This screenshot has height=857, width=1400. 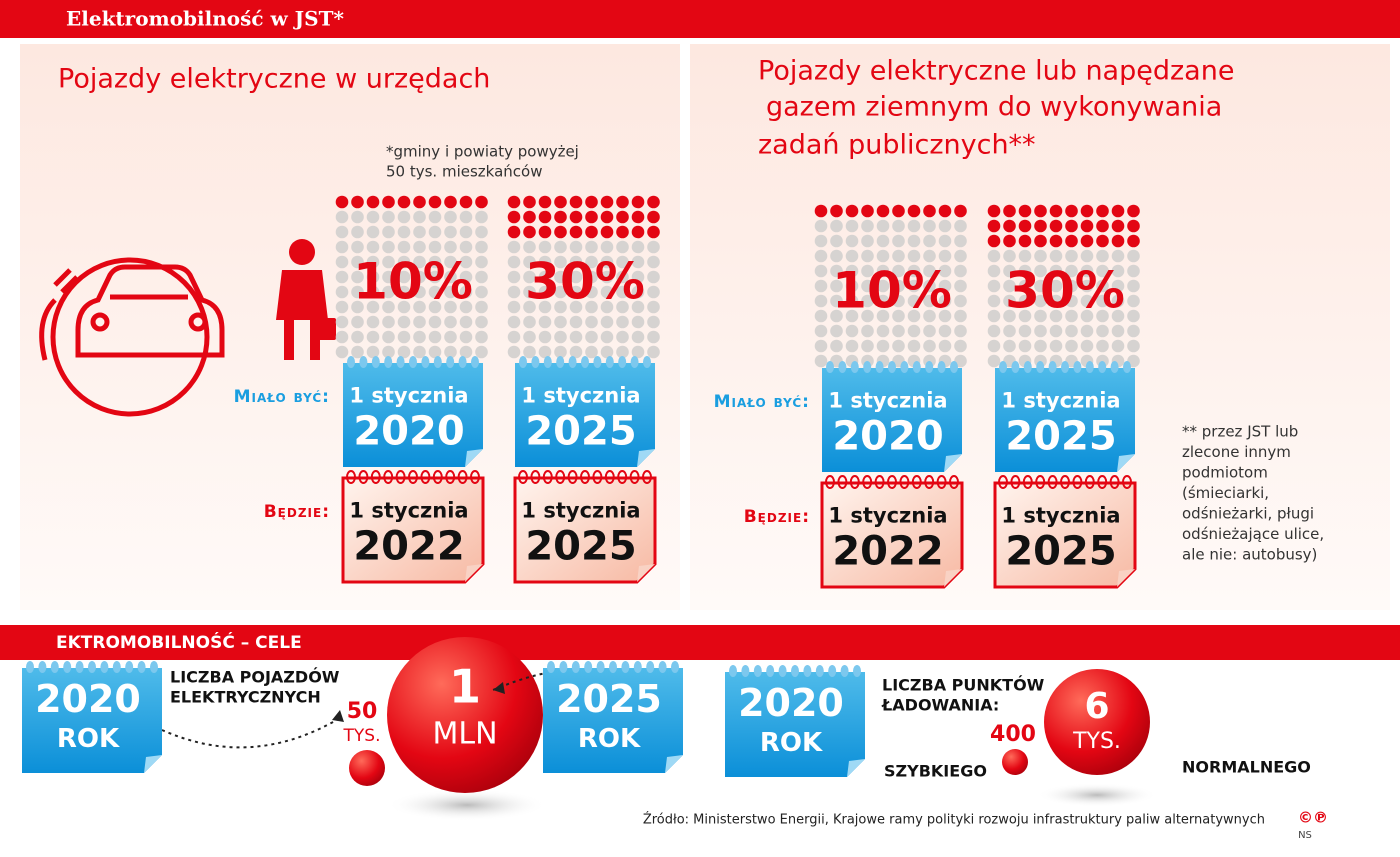 What do you see at coordinates (1013, 734) in the screenshot?
I see `value: 400` at bounding box center [1013, 734].